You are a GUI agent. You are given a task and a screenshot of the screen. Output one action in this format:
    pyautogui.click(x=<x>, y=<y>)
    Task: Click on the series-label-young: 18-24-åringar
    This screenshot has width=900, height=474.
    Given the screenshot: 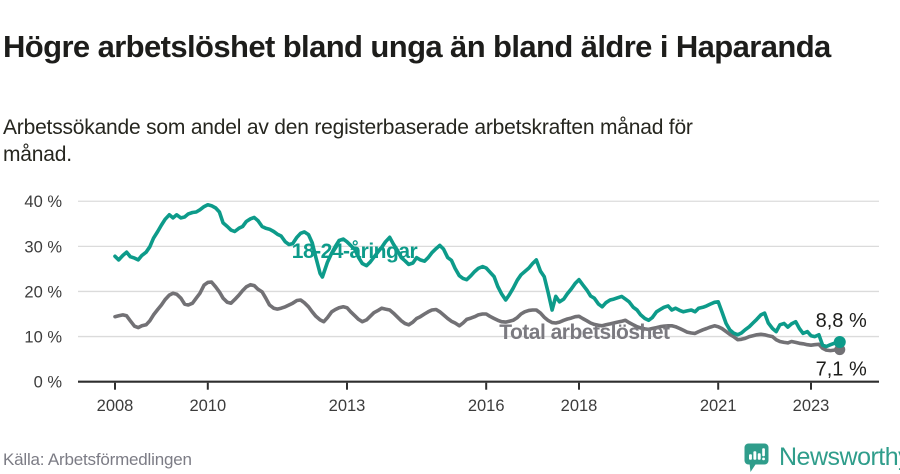 What is the action you would take?
    pyautogui.click(x=355, y=251)
    